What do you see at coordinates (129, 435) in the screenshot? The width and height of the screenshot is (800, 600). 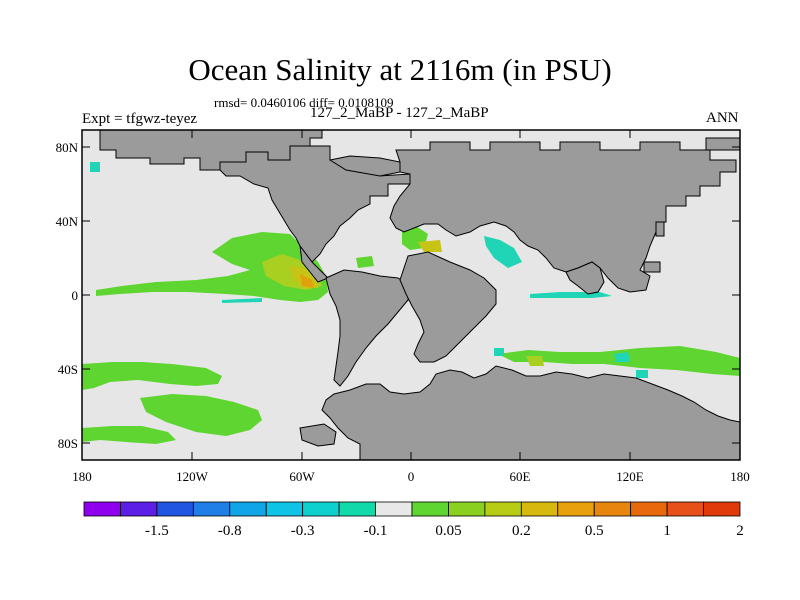 I see `southern-ocean-green-tail` at bounding box center [129, 435].